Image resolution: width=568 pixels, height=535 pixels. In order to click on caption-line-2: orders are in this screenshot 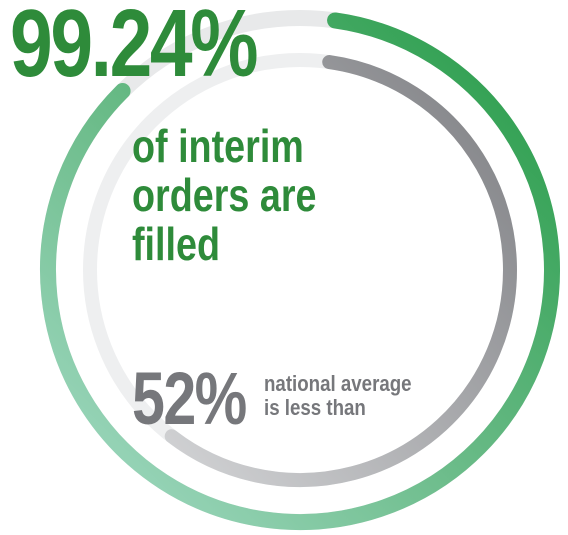, I will do `click(224, 195)`.